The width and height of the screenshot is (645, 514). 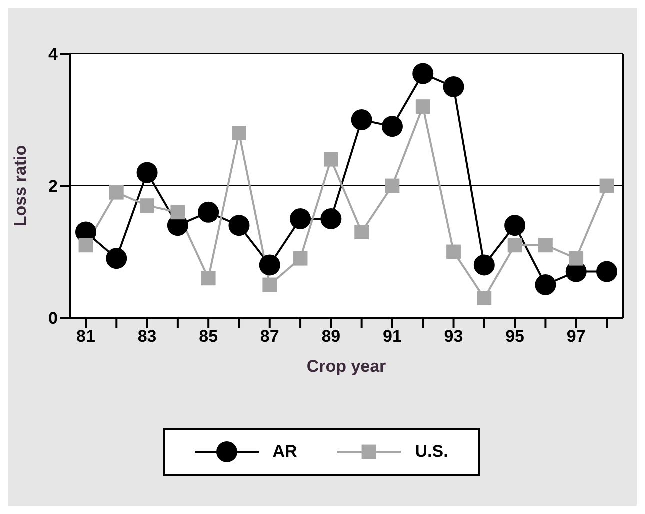 What do you see at coordinates (86, 336) in the screenshot?
I see `x-tick-label: 81` at bounding box center [86, 336].